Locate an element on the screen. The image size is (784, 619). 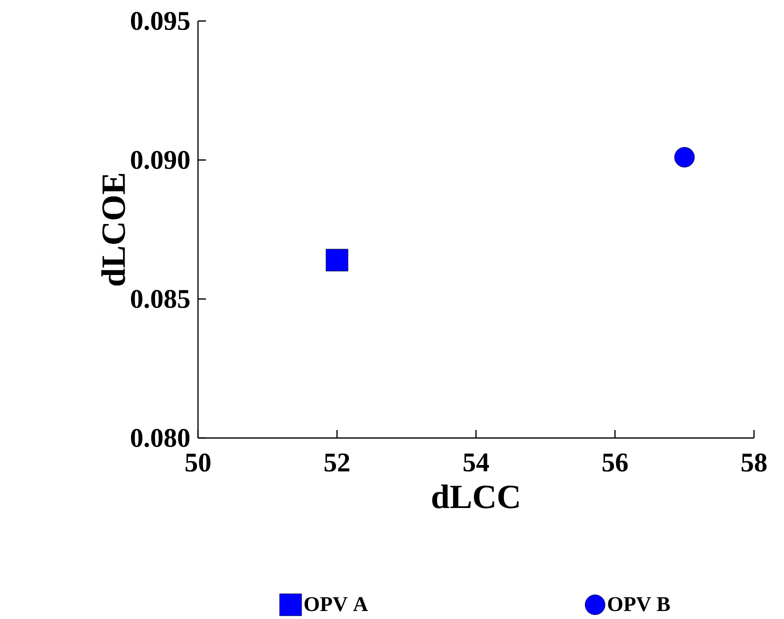
x-tick-label: 52 is located at coordinates (337, 463).